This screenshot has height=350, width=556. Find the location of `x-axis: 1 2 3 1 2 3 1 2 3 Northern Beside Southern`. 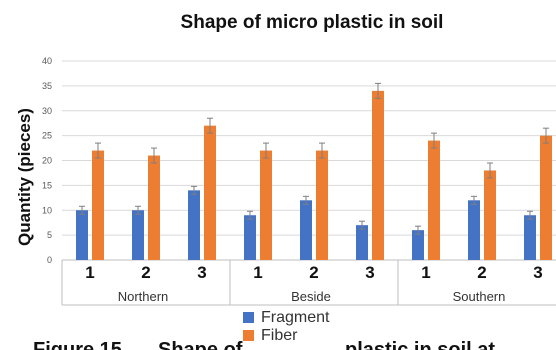

x-axis: 1 2 3 1 2 3 1 2 3 Northern Beside Southern is located at coordinates (308, 283).